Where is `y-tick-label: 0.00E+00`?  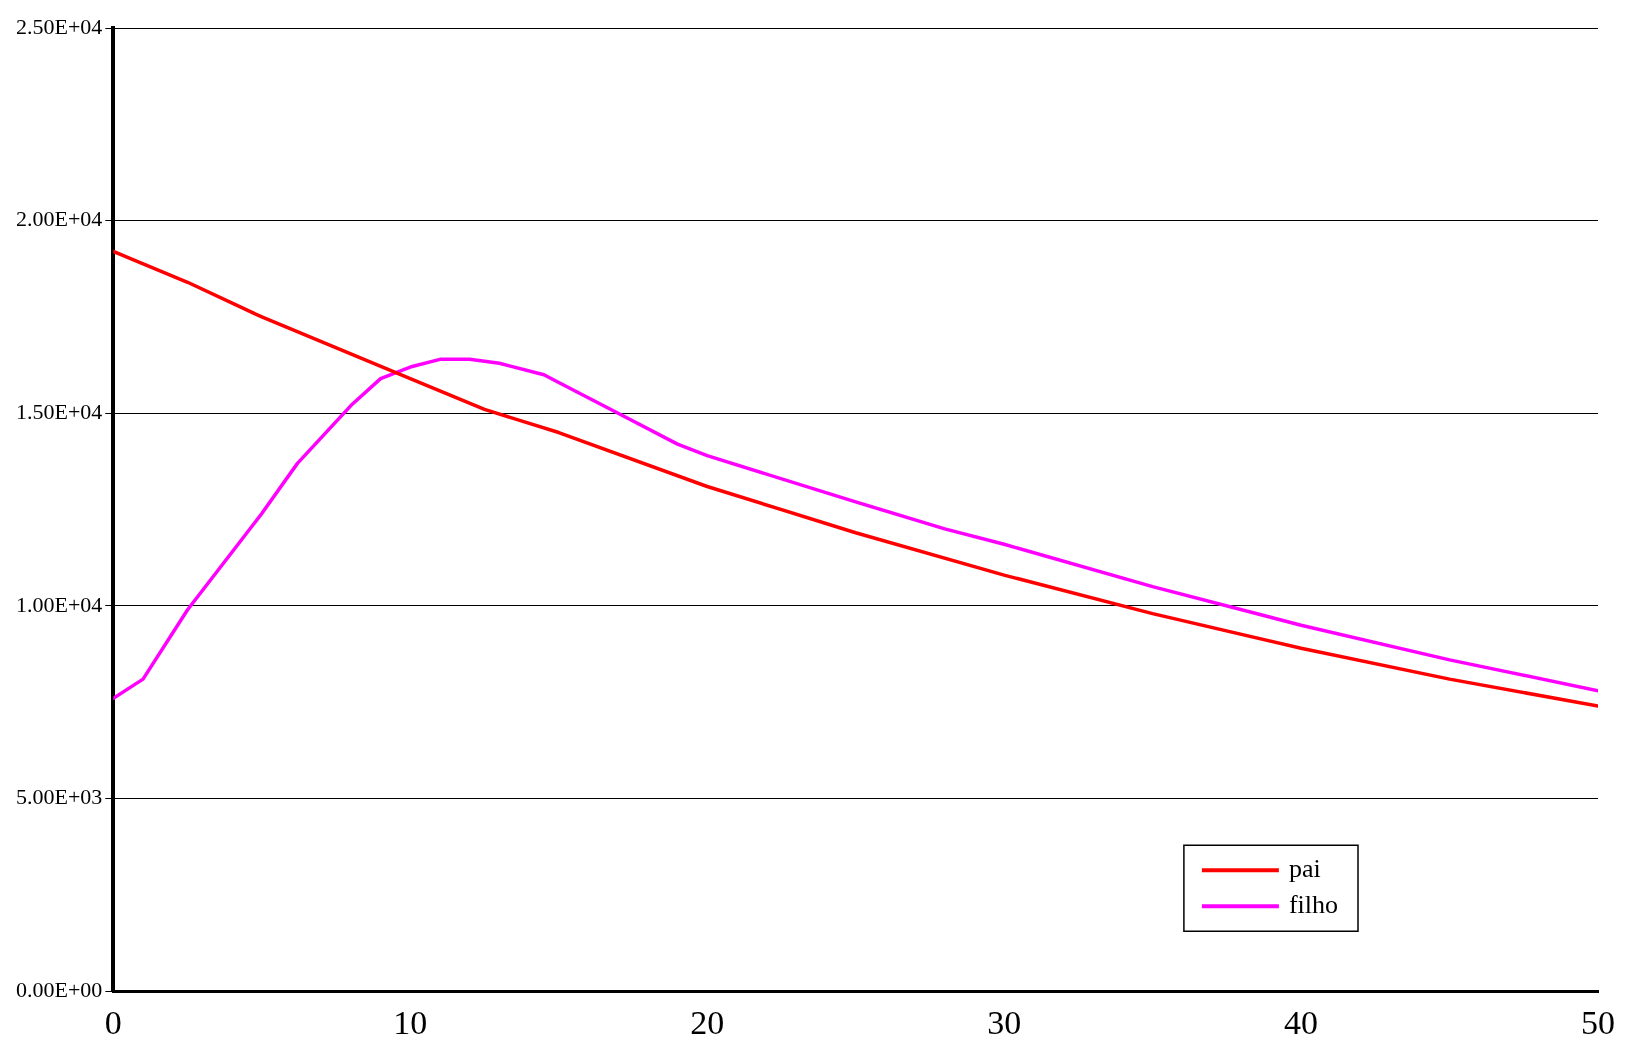
y-tick-label: 0.00E+00 is located at coordinates (59, 989).